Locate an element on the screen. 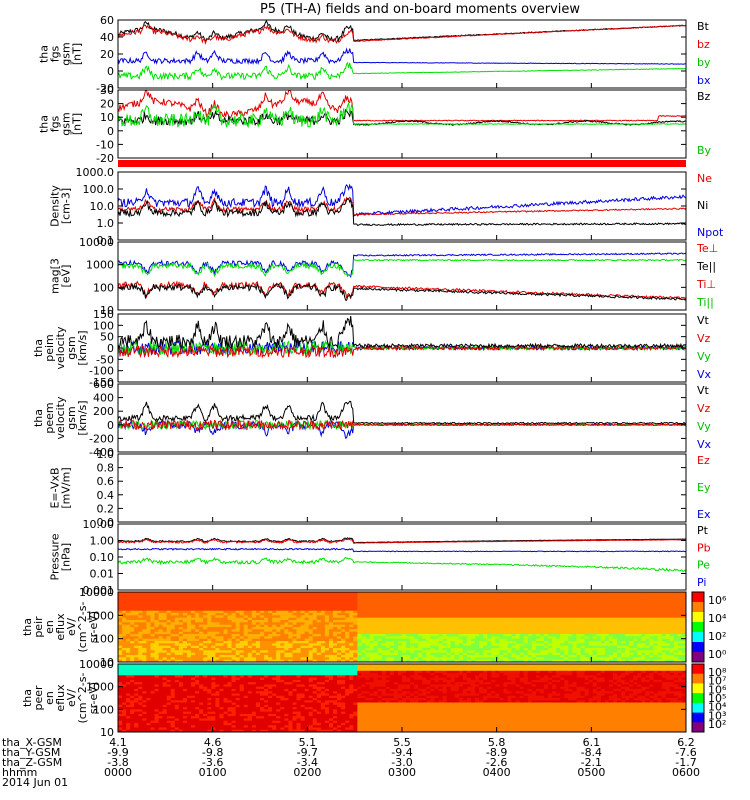  colorbar-label: 10⁴ is located at coordinates (717, 618).